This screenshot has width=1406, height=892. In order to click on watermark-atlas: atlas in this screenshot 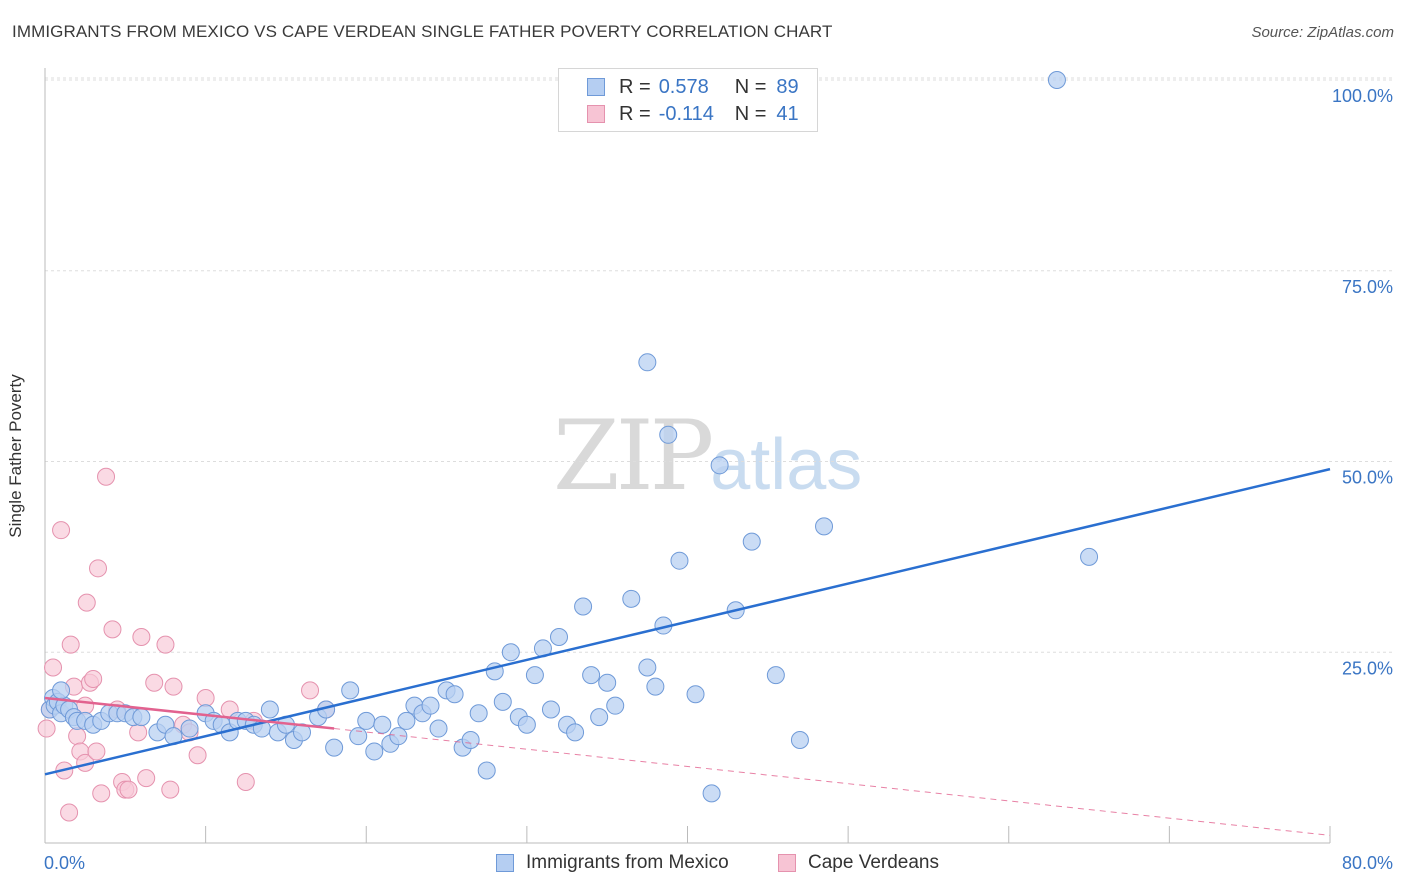, I will do `click(786, 465)`.